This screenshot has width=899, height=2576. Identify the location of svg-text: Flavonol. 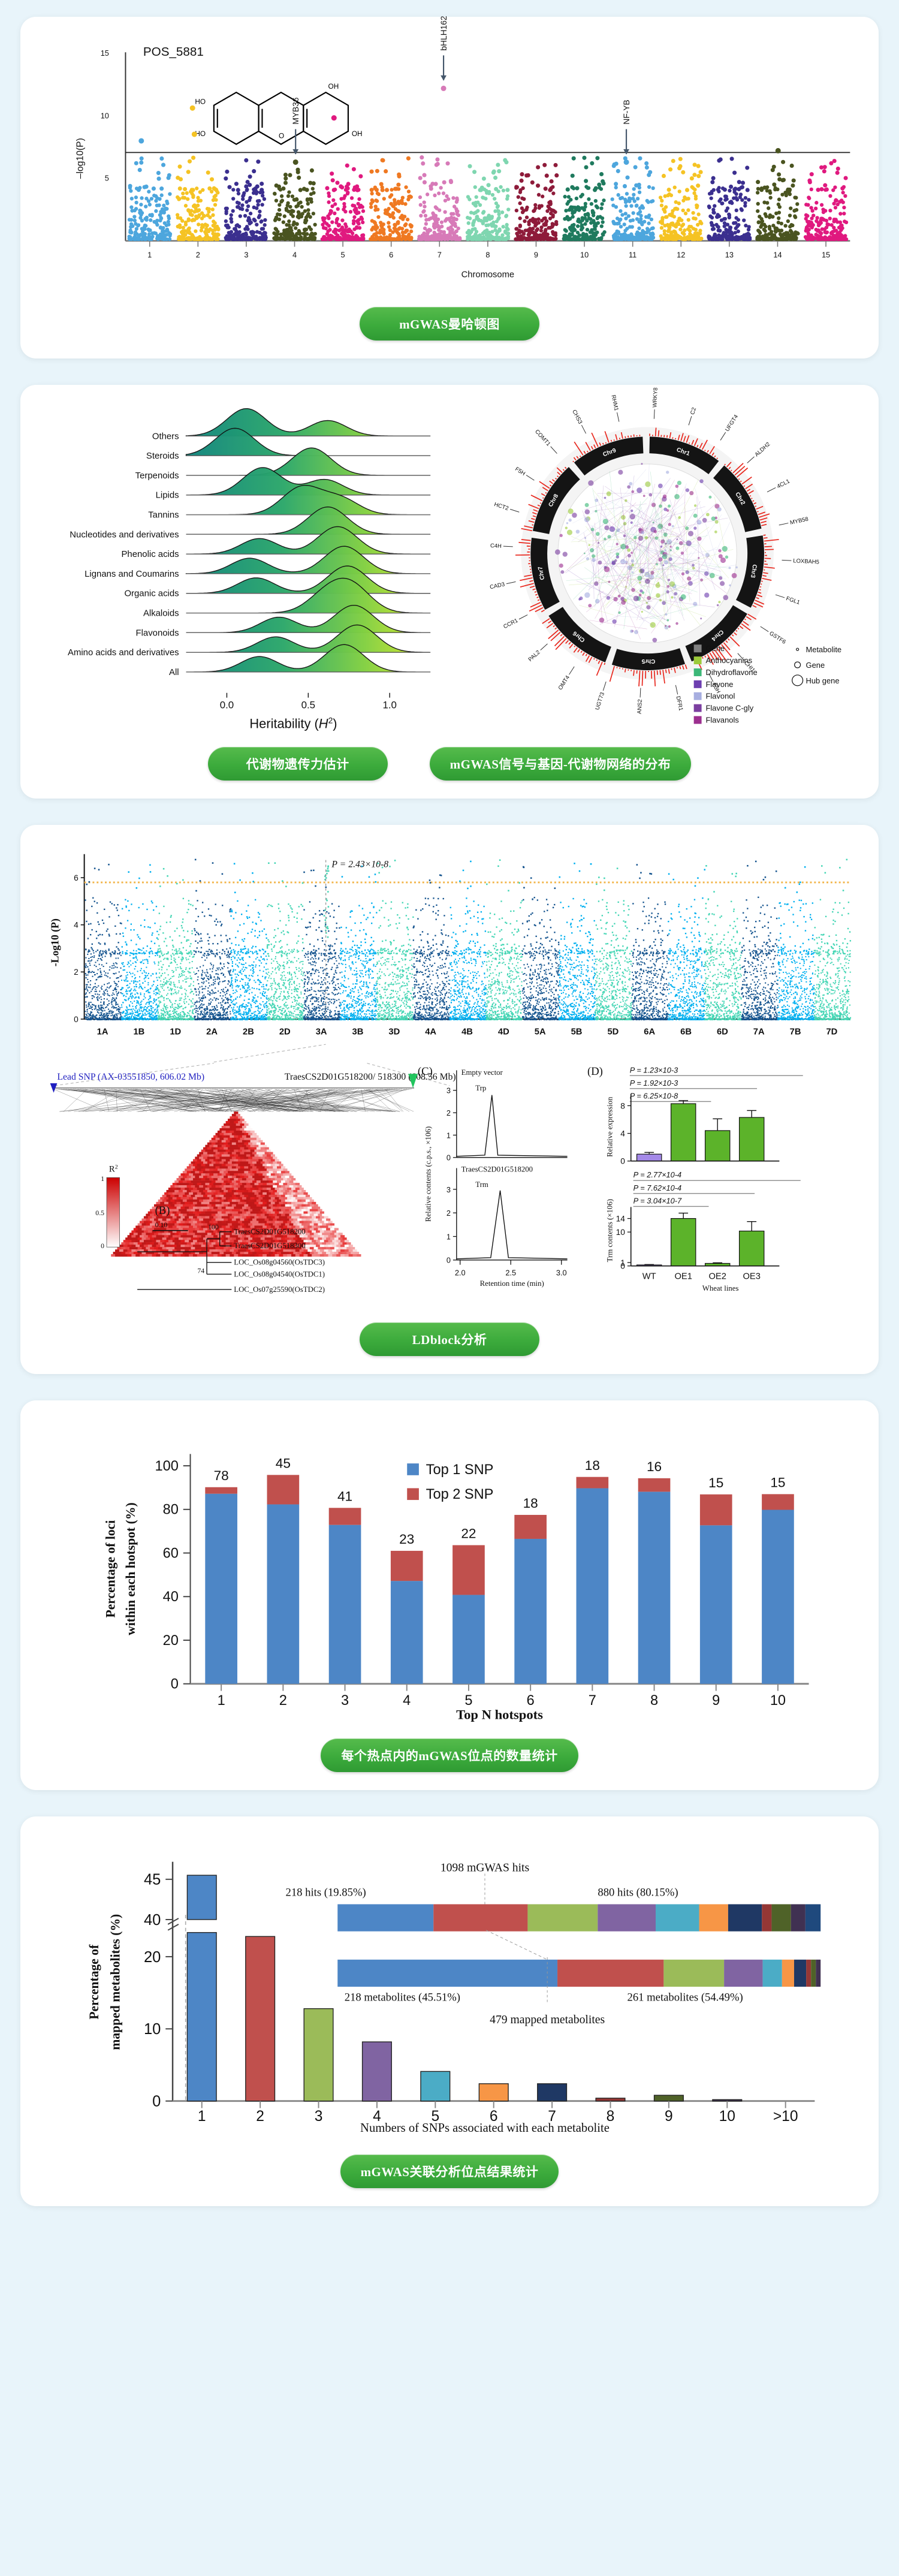
(720, 697).